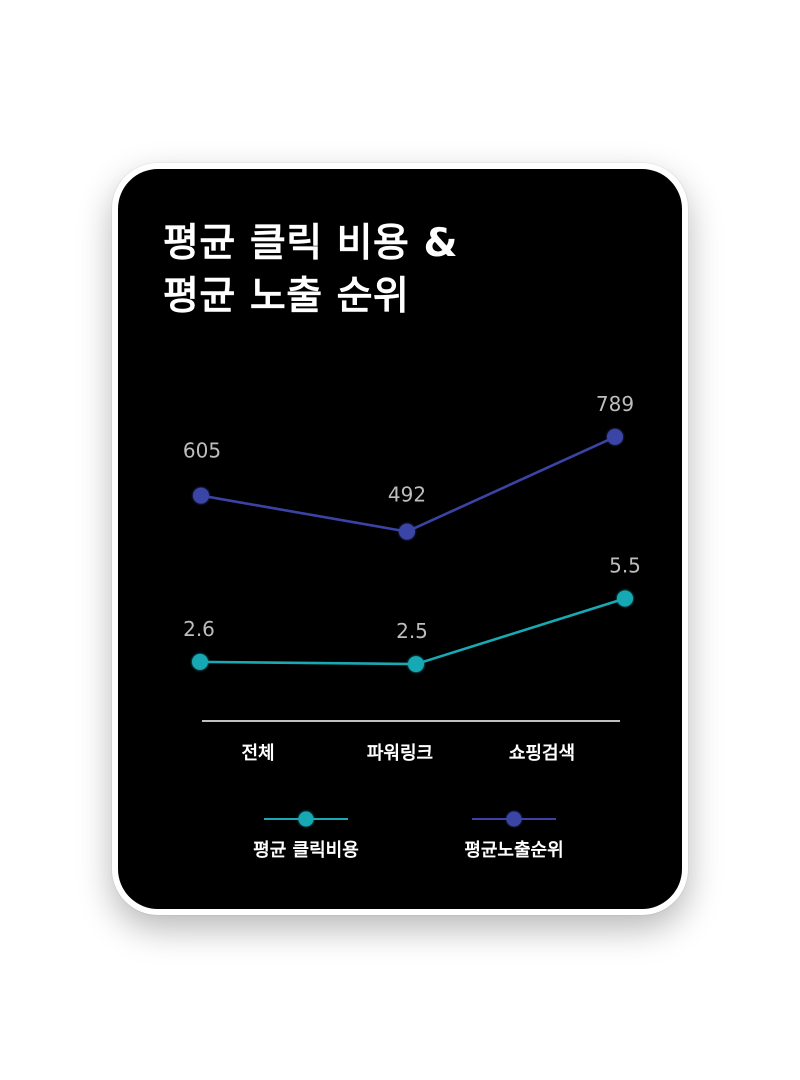 The width and height of the screenshot is (800, 1080). I want to click on category-labels: 전체 파워링크 쇼핑검색, so click(408, 753).